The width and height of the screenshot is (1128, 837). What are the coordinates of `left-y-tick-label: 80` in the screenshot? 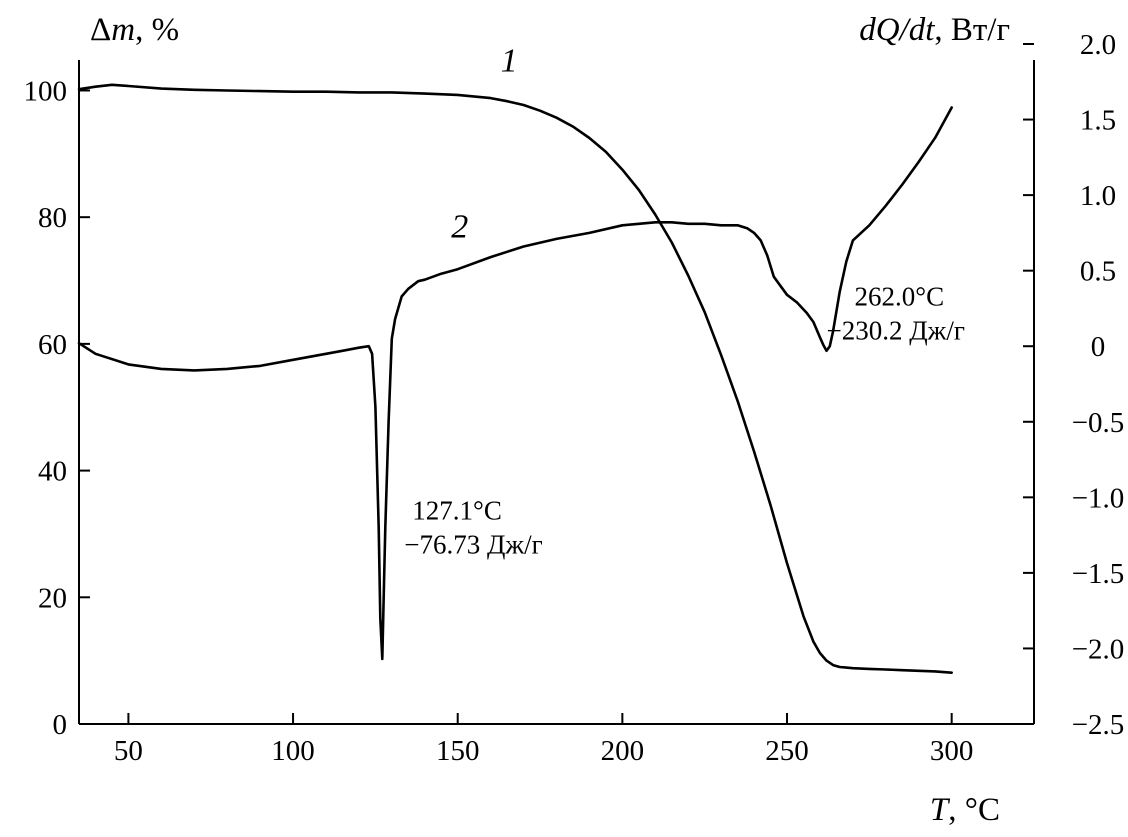 It's located at (52, 218).